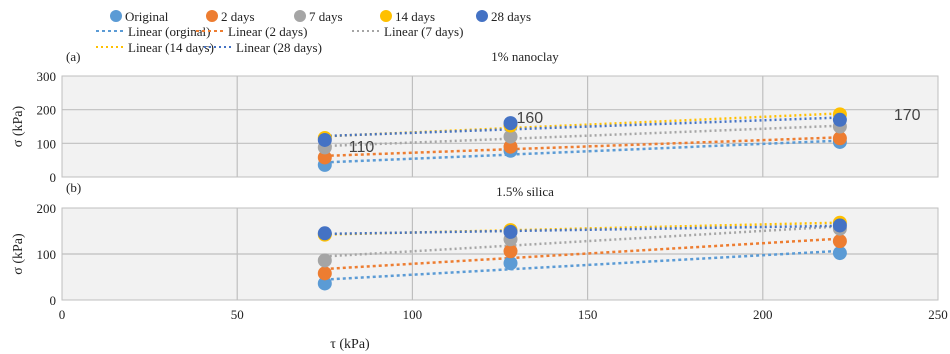 This screenshot has width=950, height=354. What do you see at coordinates (413, 314) in the screenshot?
I see `x-tick-label: 100` at bounding box center [413, 314].